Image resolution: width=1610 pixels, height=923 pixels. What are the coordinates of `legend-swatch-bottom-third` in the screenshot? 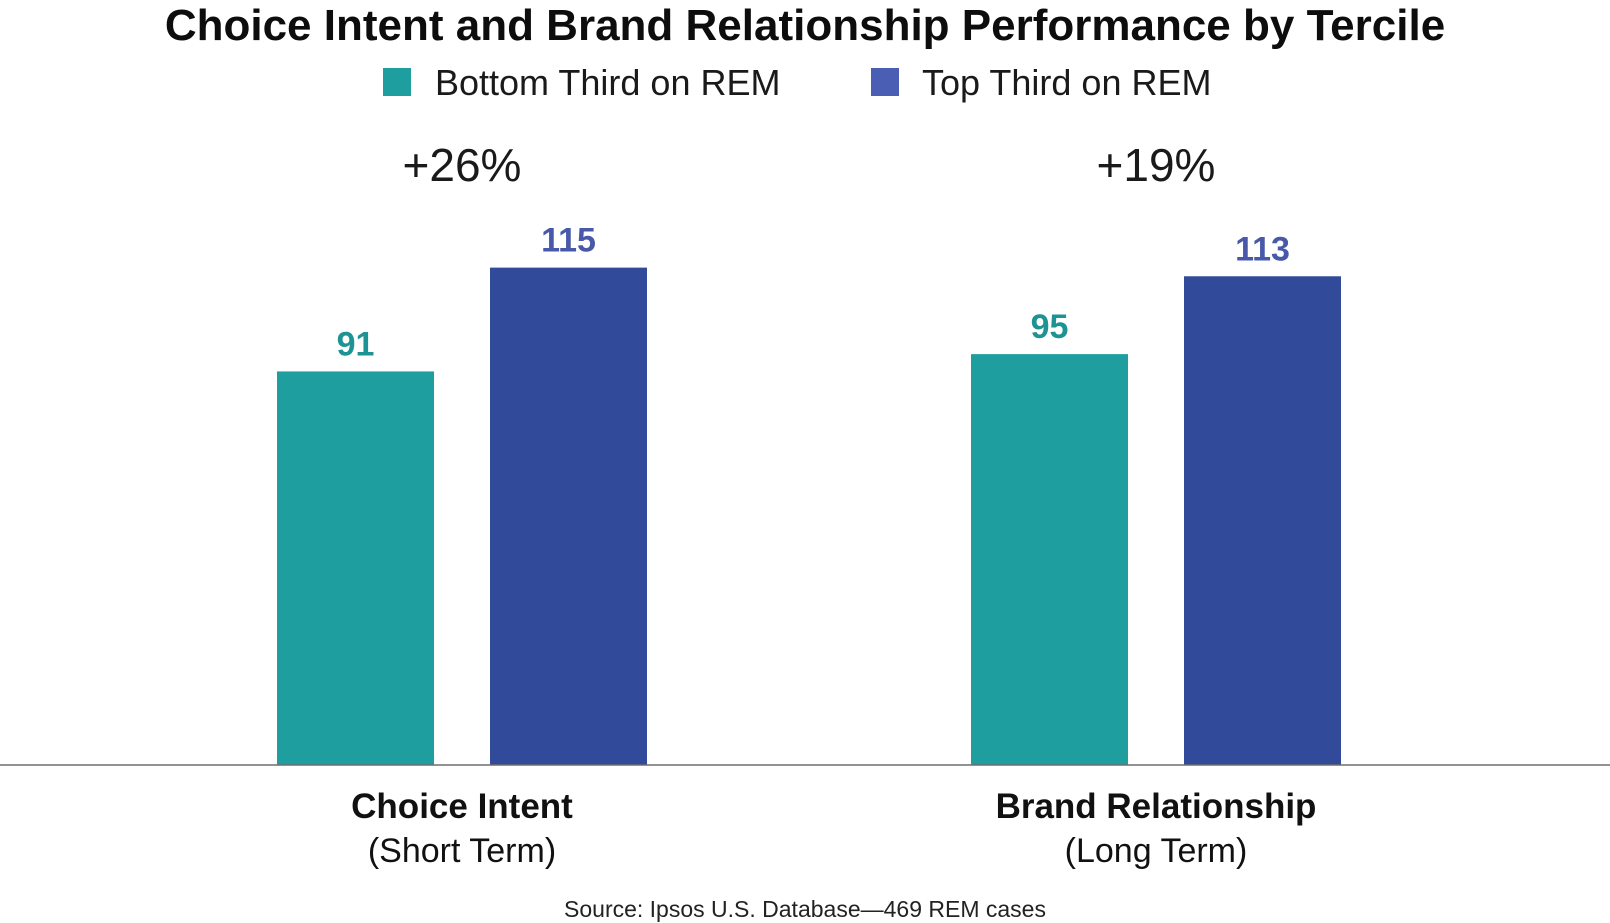 It's located at (397, 82).